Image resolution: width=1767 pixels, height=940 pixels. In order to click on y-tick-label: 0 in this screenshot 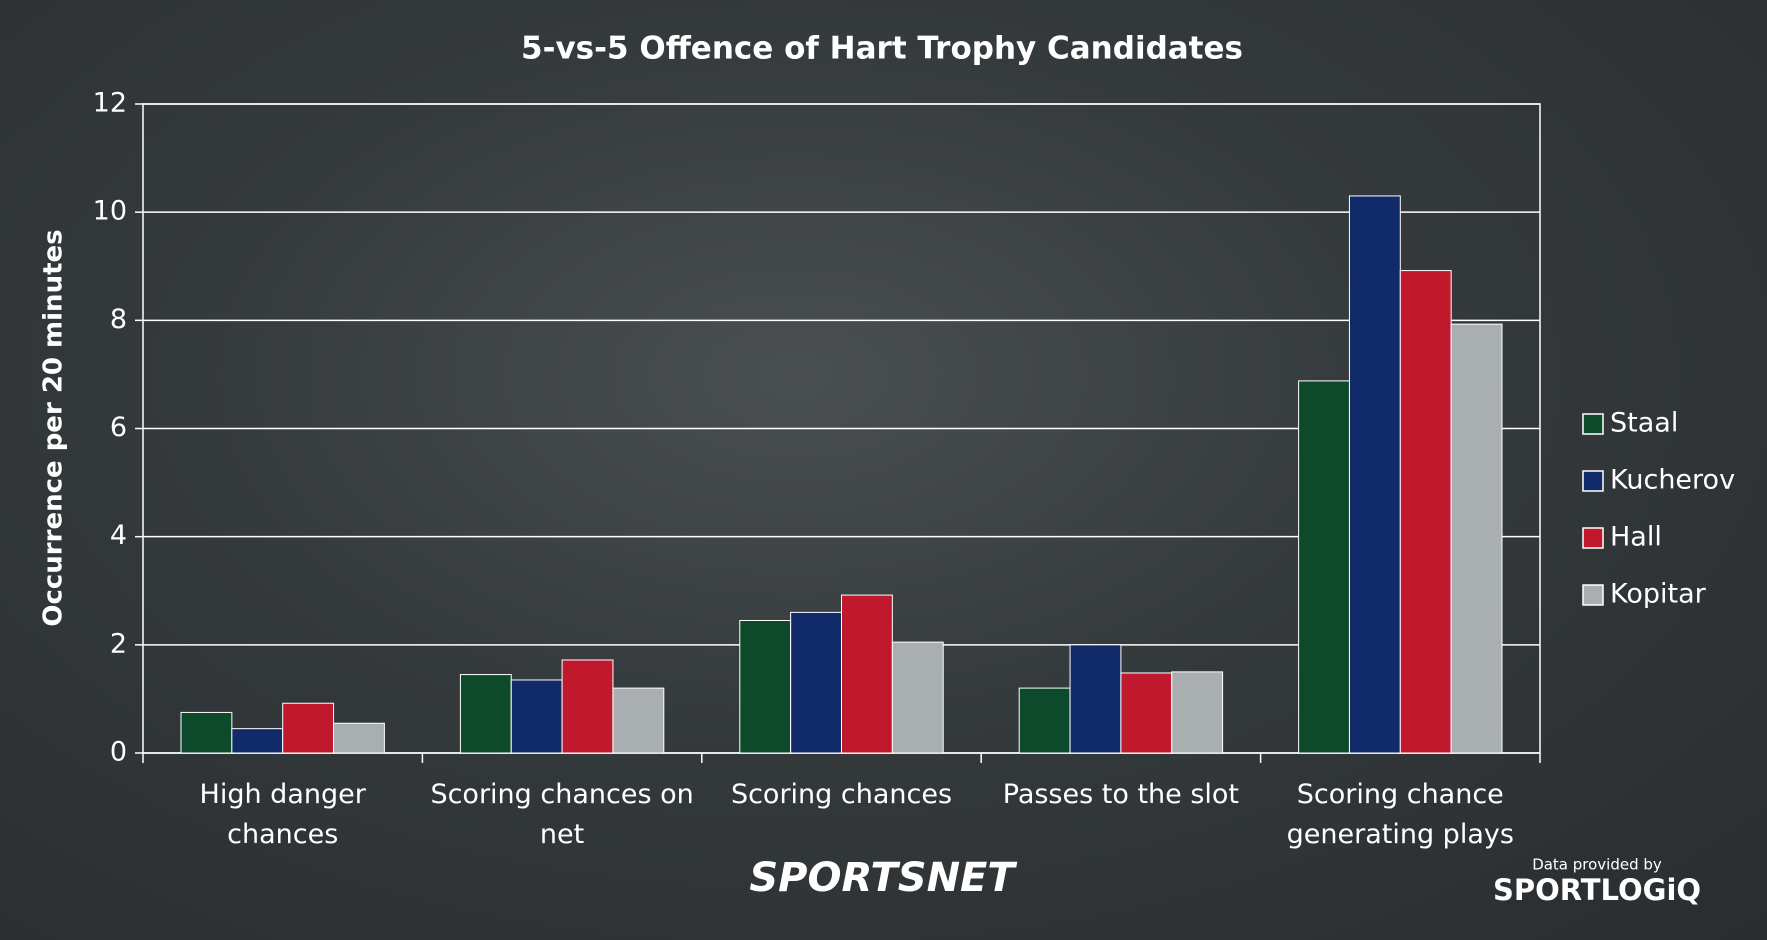, I will do `click(118, 752)`.